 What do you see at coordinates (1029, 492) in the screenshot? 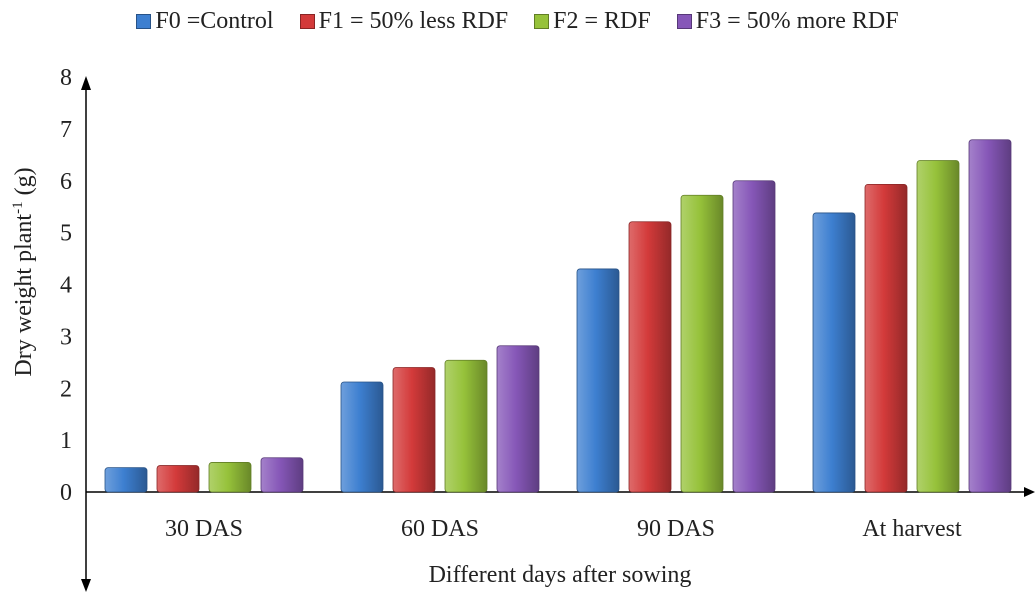
I see `x-axis-arrow` at bounding box center [1029, 492].